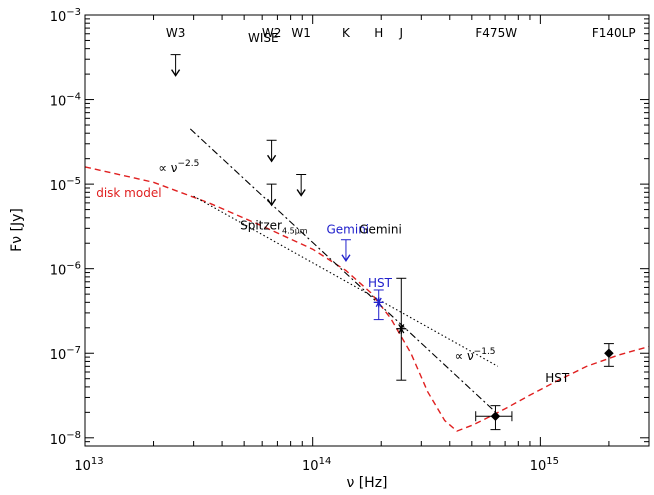  I want to click on x-tick-label: 1014, so click(316, 465).